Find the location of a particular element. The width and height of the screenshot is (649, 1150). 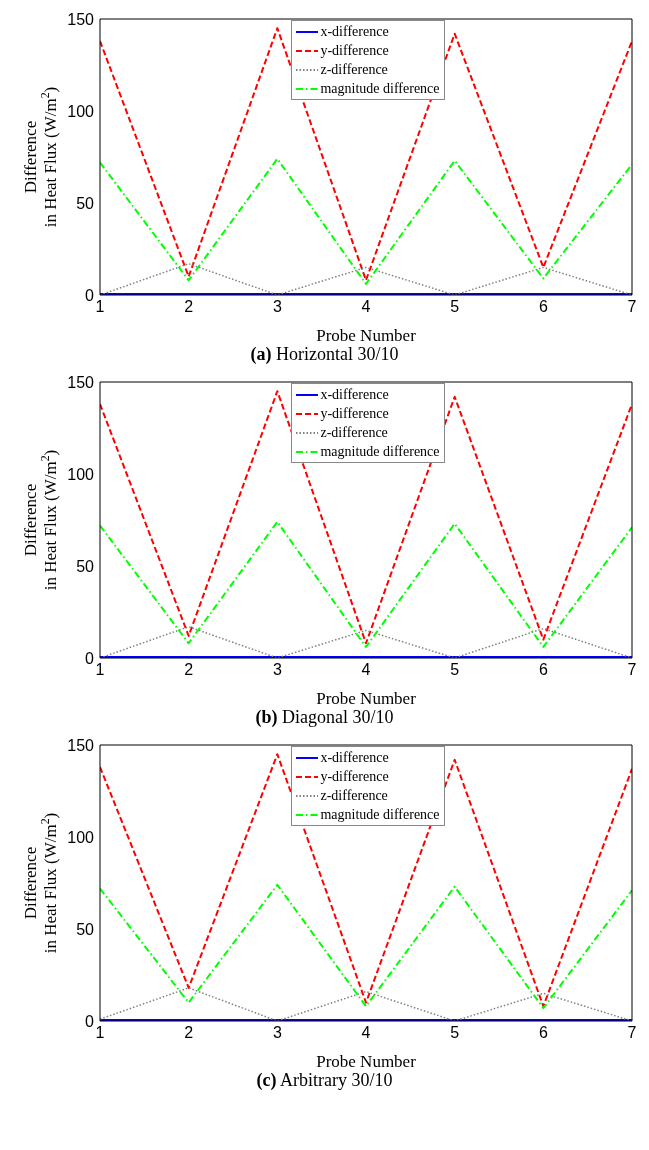

text: (c) Arbitrary 30/10 is located at coordinates (324, 1080).